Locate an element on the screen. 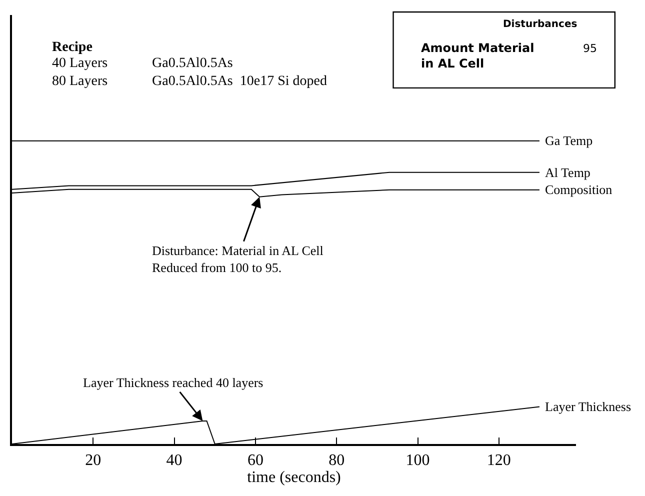 The height and width of the screenshot is (496, 645). text: Recipe is located at coordinates (72, 47).